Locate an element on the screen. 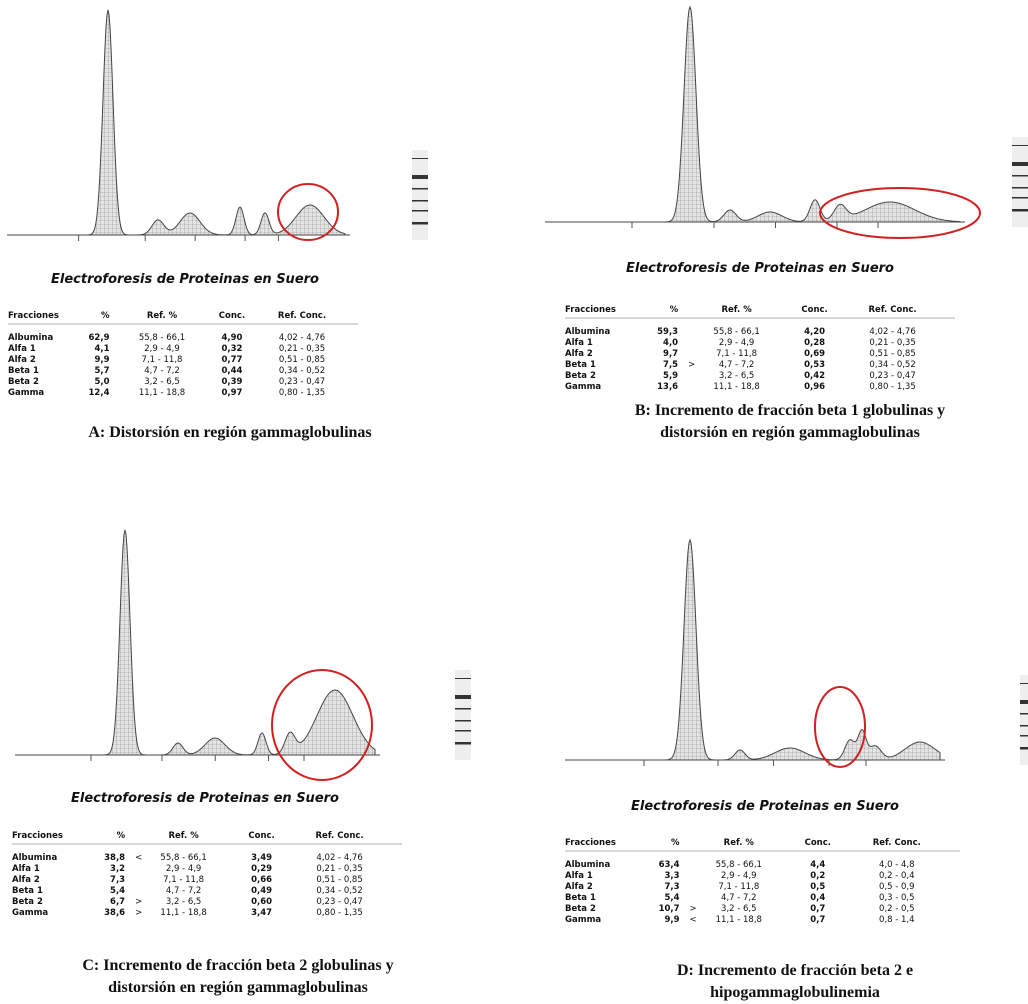 This screenshot has width=1028, height=1004. concentration: 0,2 is located at coordinates (817, 876).